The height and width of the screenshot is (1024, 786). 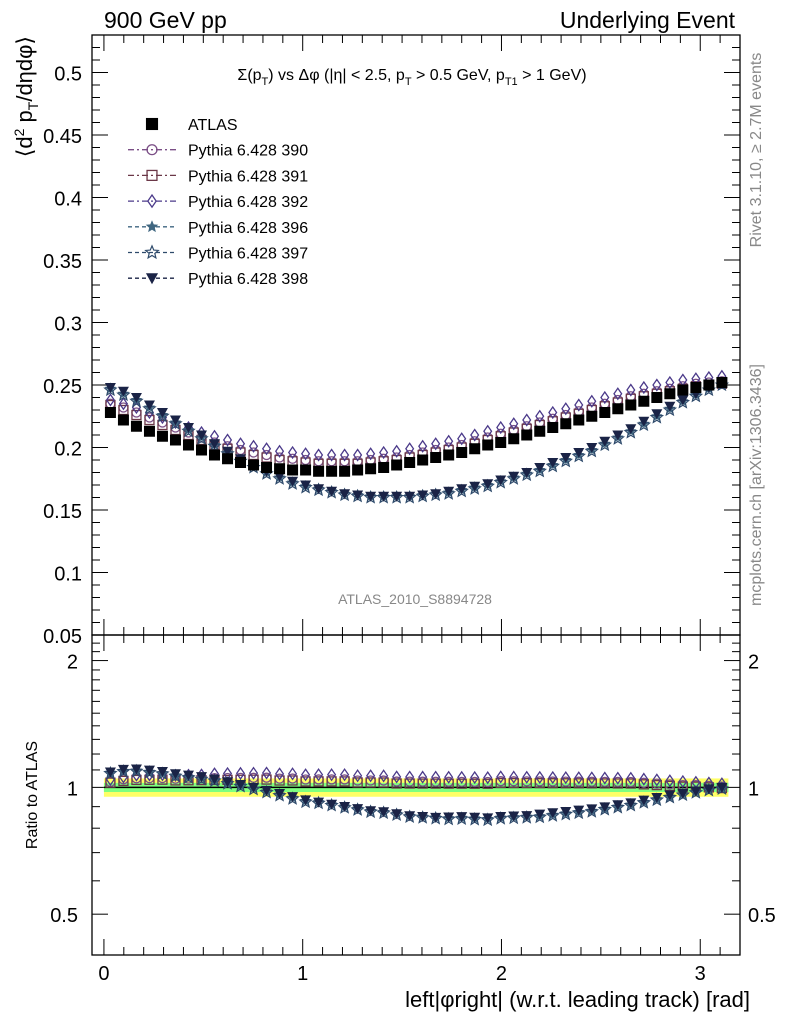 What do you see at coordinates (753, 789) in the screenshot?
I see `ratio-y-tick-label-right: 1` at bounding box center [753, 789].